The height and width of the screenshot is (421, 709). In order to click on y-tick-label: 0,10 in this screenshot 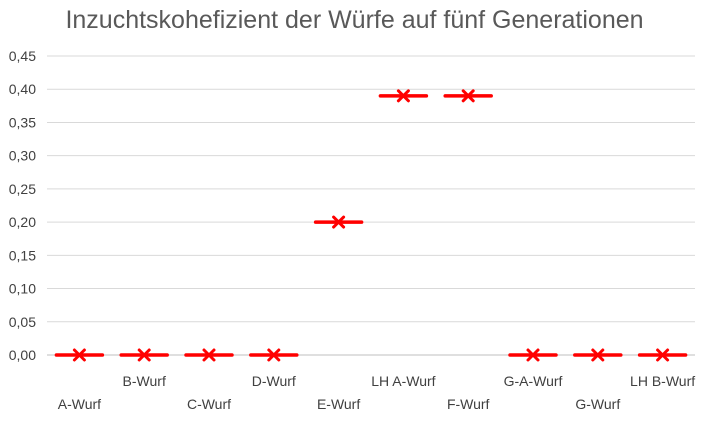, I will do `click(22, 289)`.